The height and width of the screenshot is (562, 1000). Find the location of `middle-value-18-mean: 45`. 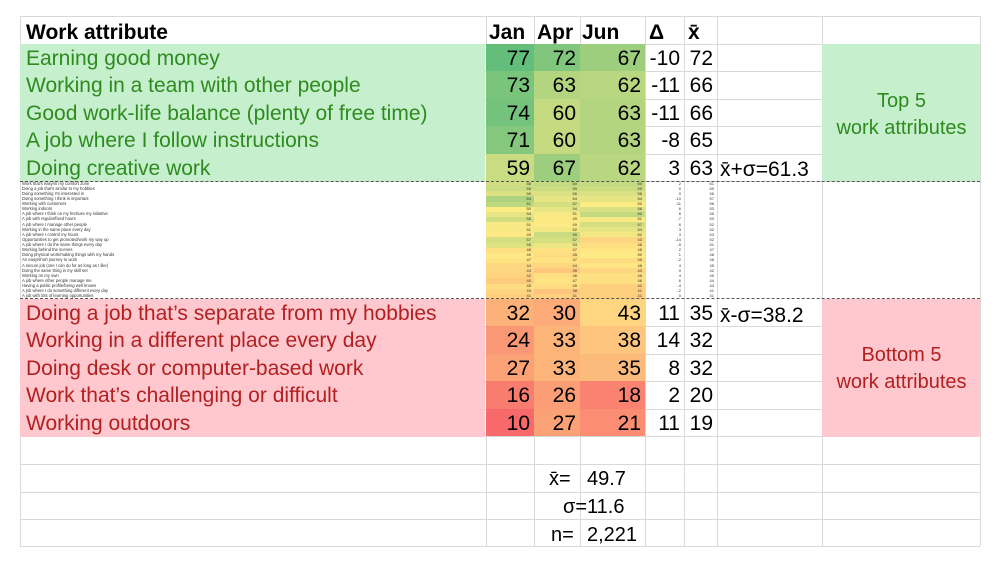

middle-value-18-mean: 45 is located at coordinates (711, 275).